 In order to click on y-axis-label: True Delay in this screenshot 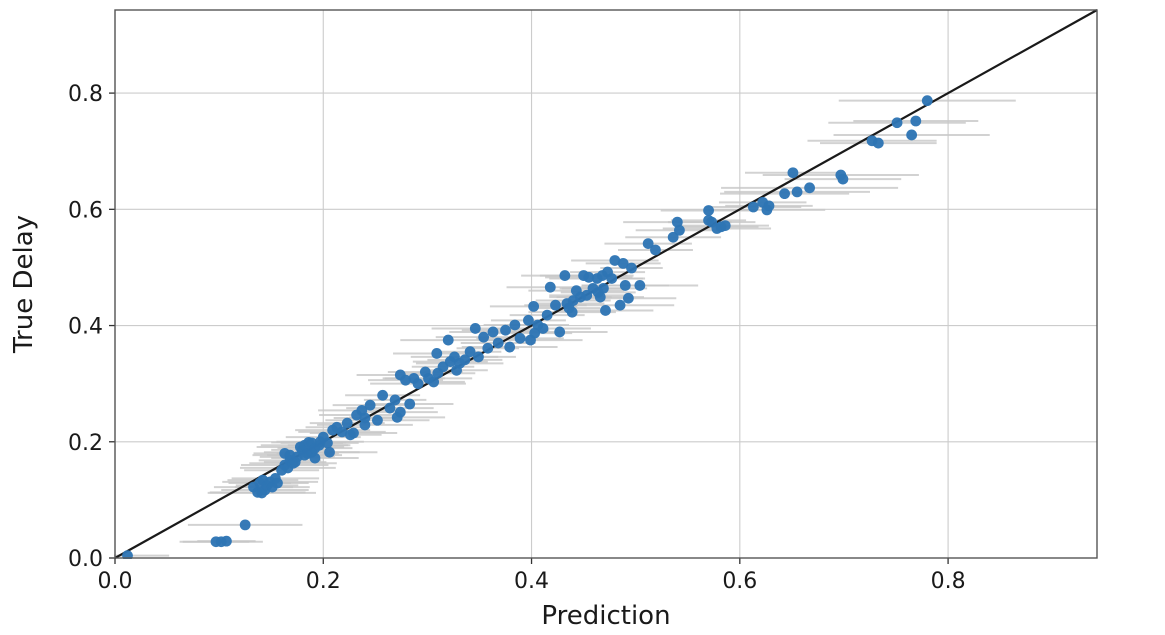, I will do `click(24, 284)`.